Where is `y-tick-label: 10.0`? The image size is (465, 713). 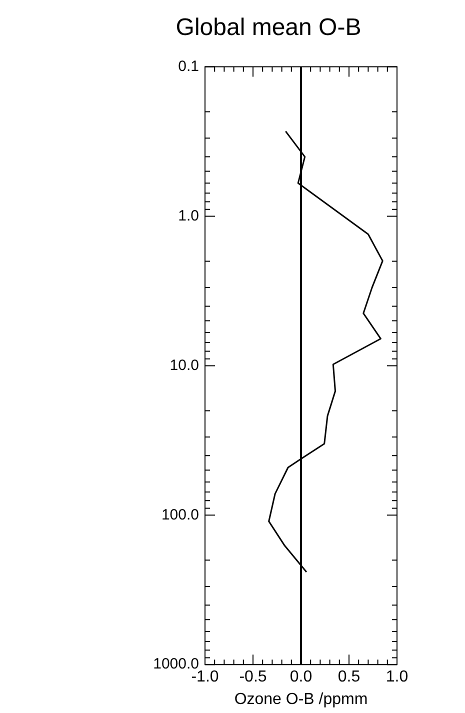 y-tick-label: 10.0 is located at coordinates (184, 365).